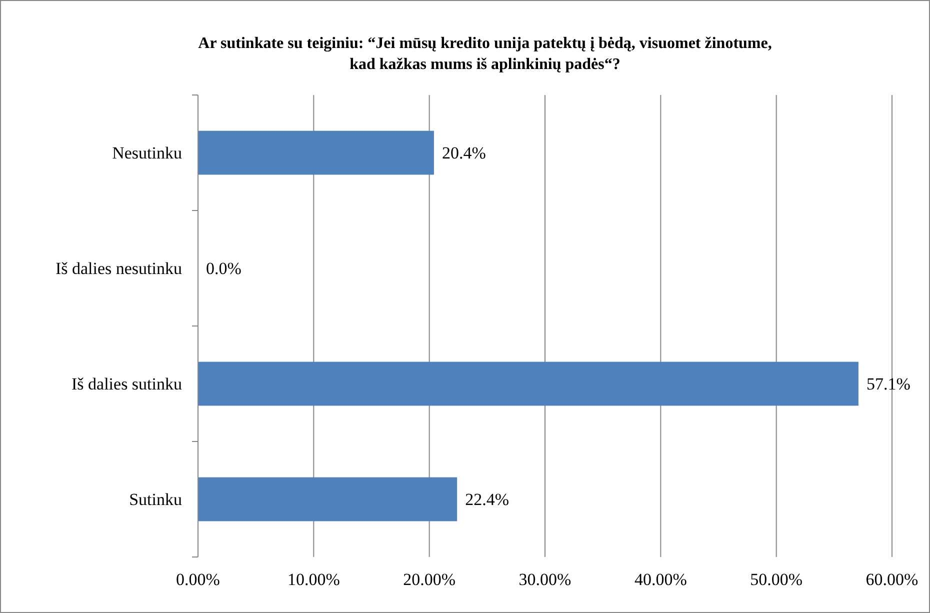  I want to click on y-tick-label: Nesutinku, so click(147, 153).